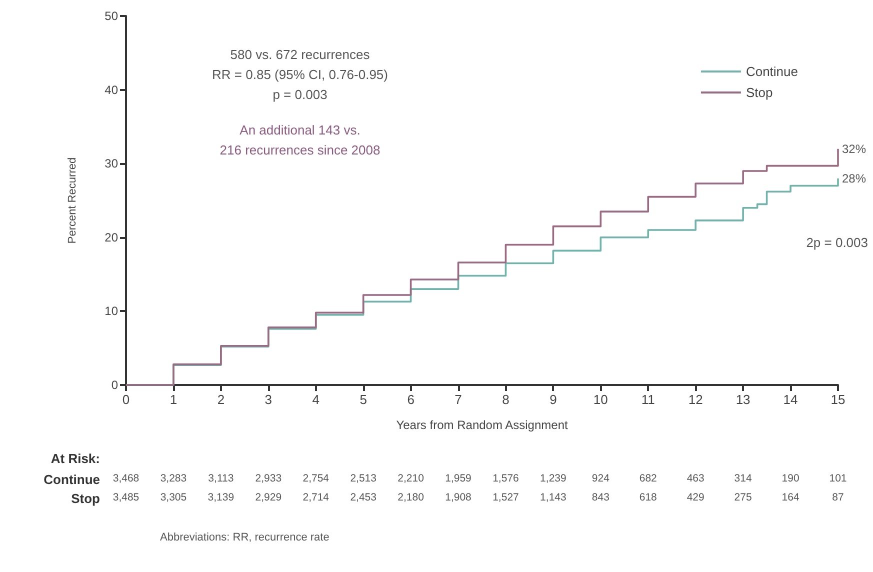 This screenshot has width=873, height=572. What do you see at coordinates (111, 163) in the screenshot?
I see `y-tick-label: 30` at bounding box center [111, 163].